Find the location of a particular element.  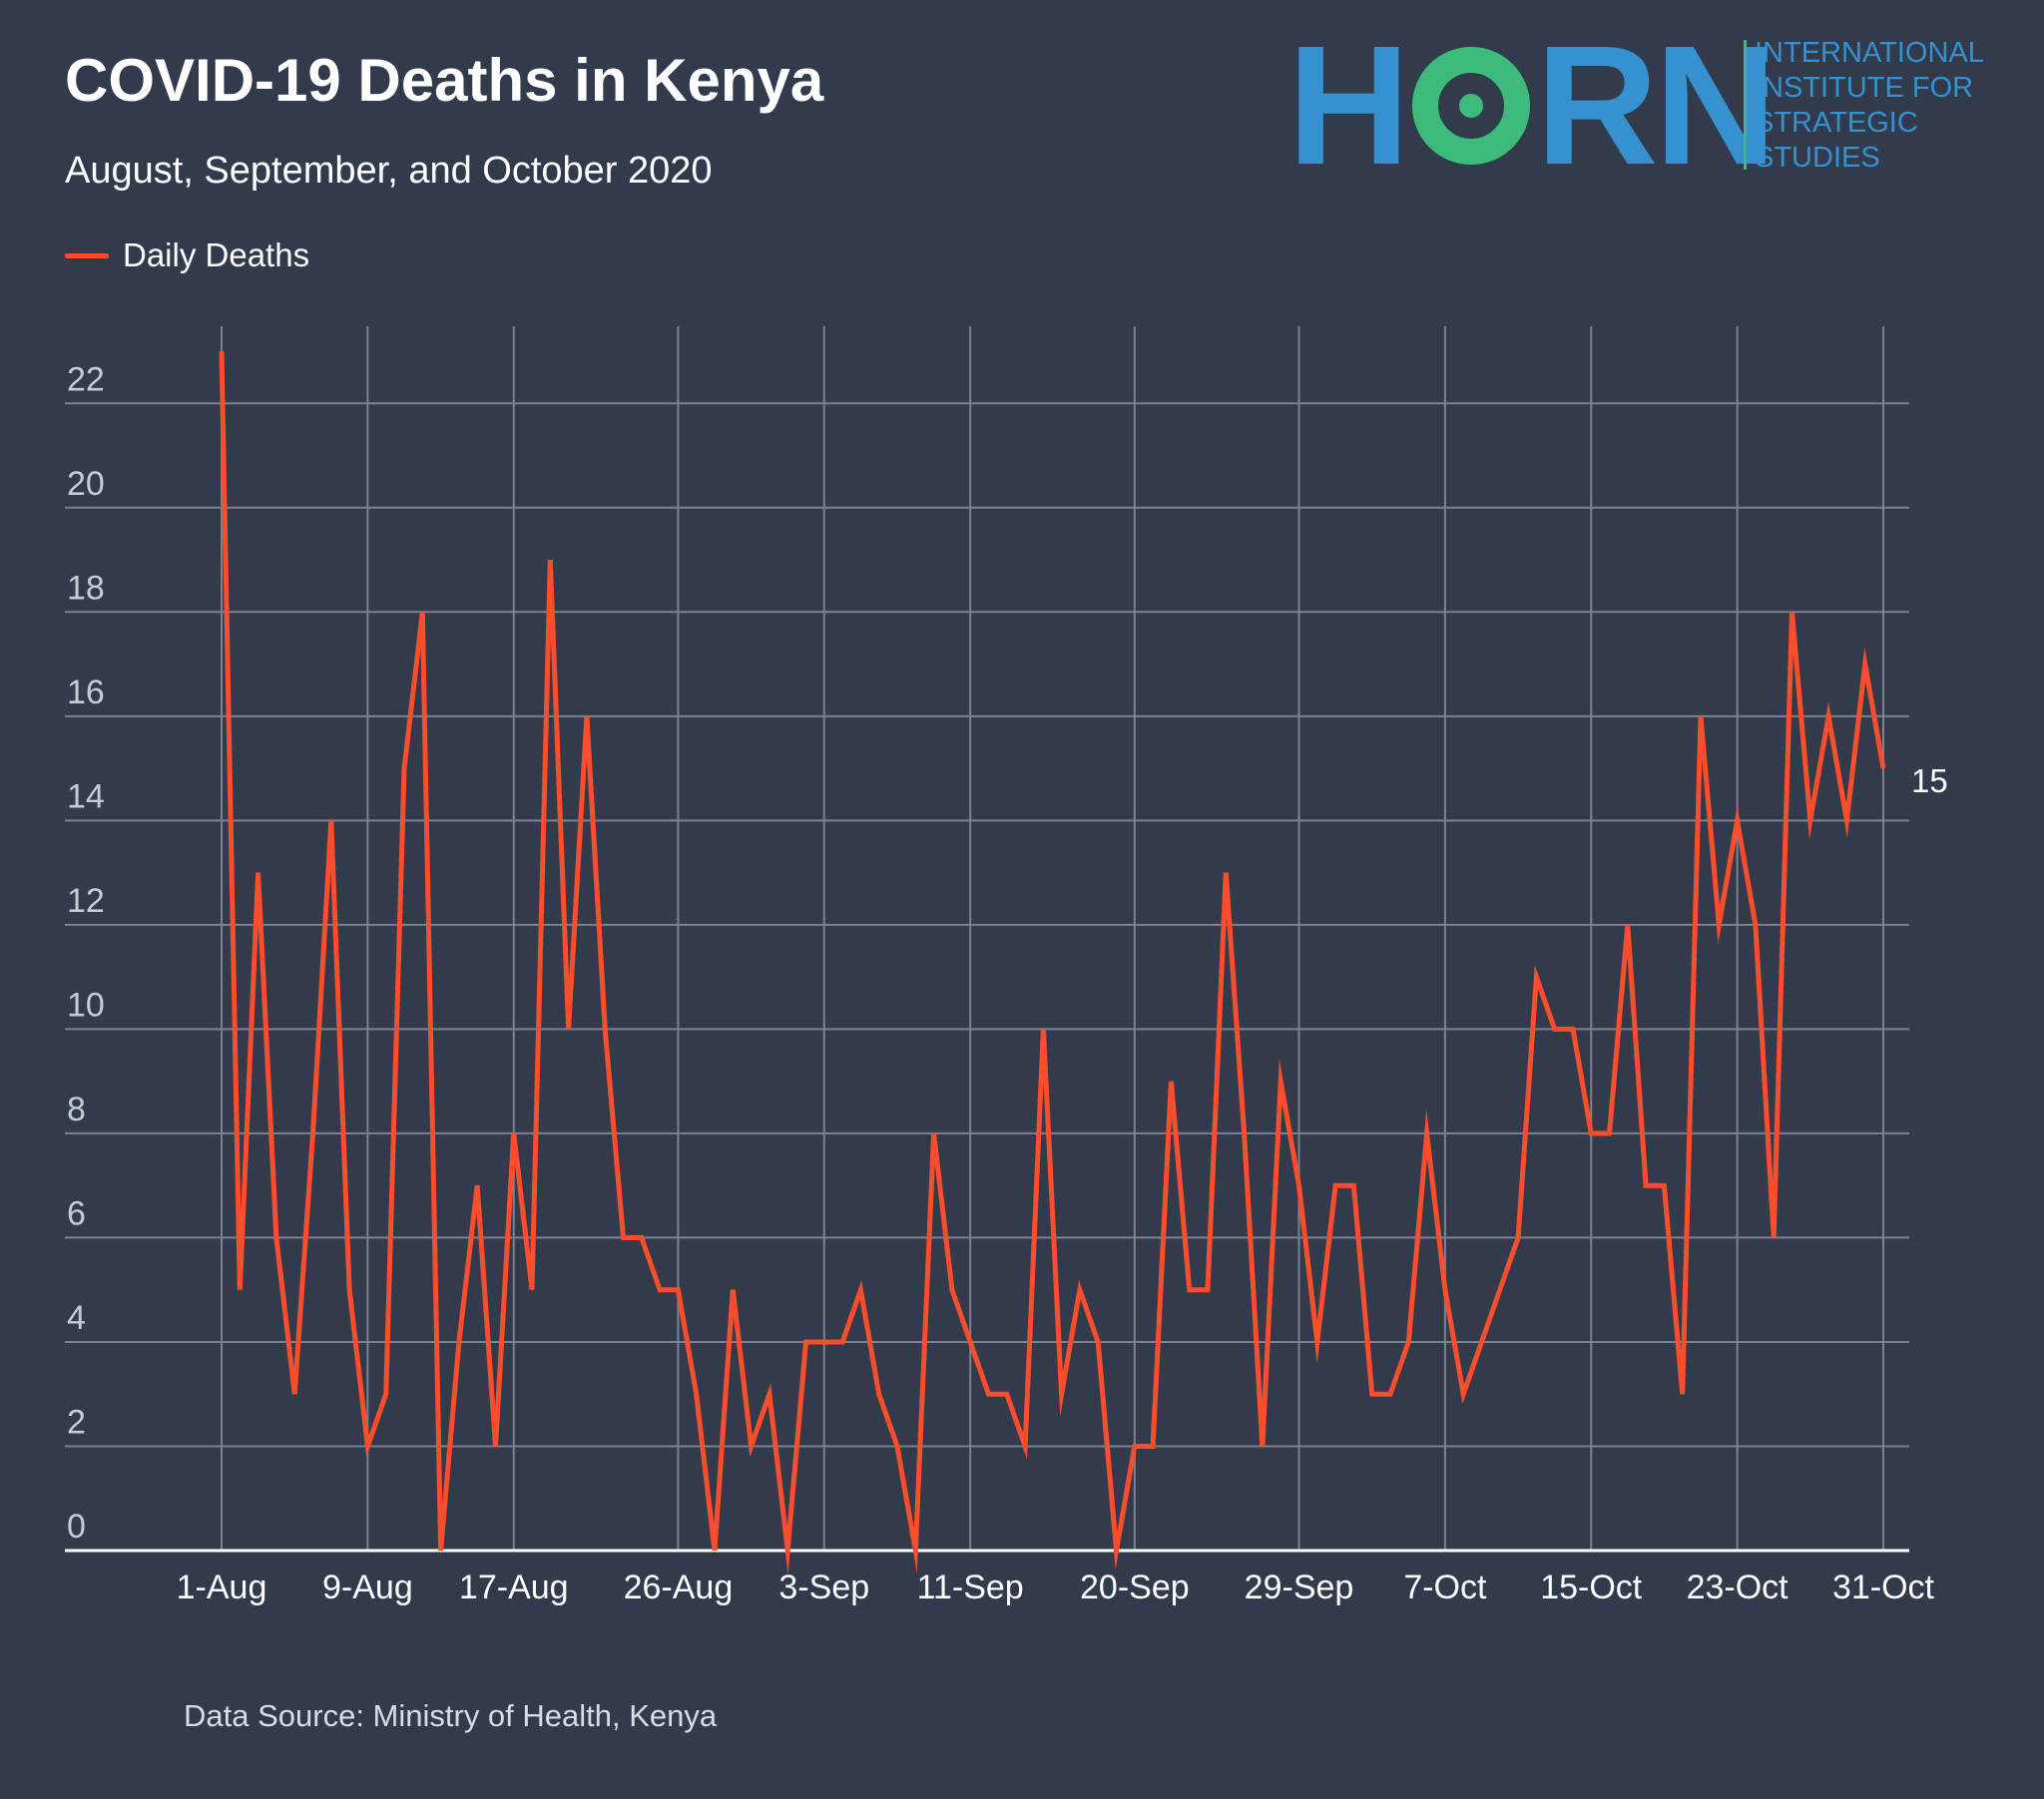

x-tick-label: 9-Aug is located at coordinates (367, 1587).